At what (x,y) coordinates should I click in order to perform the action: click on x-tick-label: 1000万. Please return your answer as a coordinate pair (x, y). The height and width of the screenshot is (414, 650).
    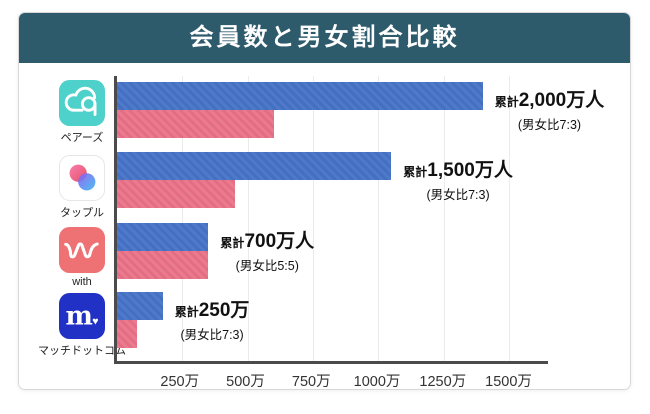
    Looking at the image, I should click on (377, 382).